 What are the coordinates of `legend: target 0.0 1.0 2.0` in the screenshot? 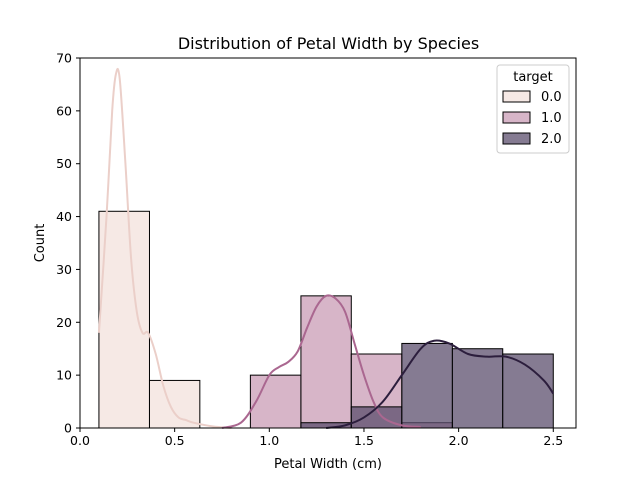 It's located at (533, 109).